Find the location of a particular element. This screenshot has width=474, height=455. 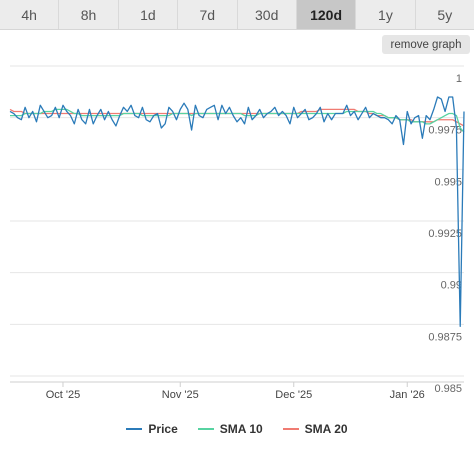

time-range-selector: 4h 8h 1d 7d 30d 120d 1y 5y is located at coordinates (237, 15).